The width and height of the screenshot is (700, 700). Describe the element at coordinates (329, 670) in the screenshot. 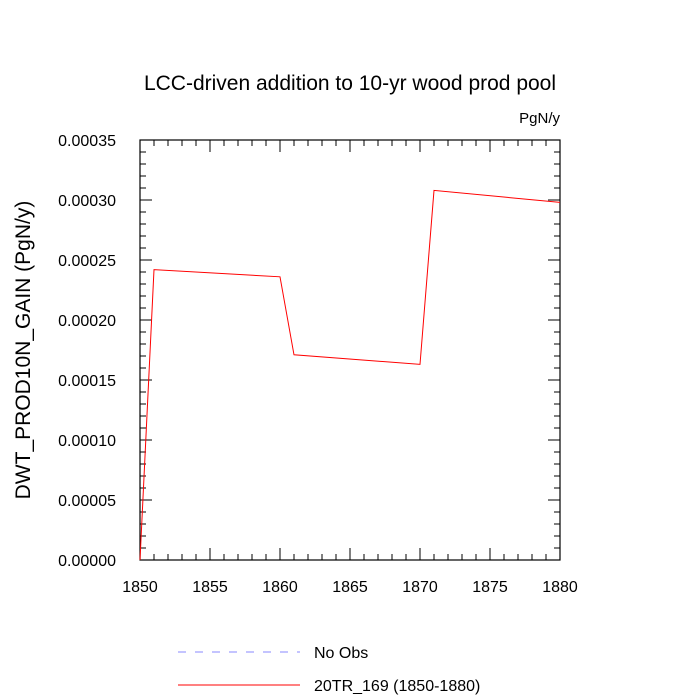

I see `legend: No Obs 20TR_169 (1850-1880)` at that location.